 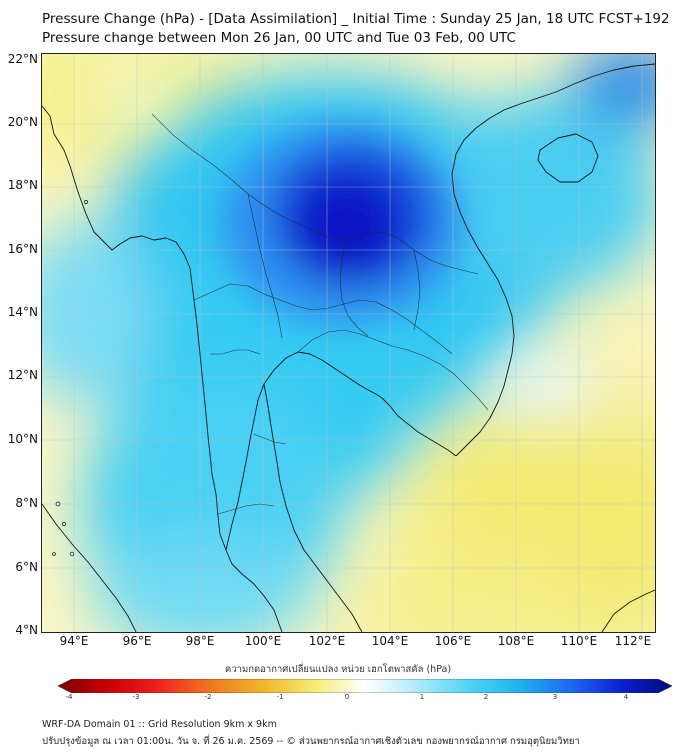 I want to click on colorbar-tick: 1, so click(x=422, y=697).